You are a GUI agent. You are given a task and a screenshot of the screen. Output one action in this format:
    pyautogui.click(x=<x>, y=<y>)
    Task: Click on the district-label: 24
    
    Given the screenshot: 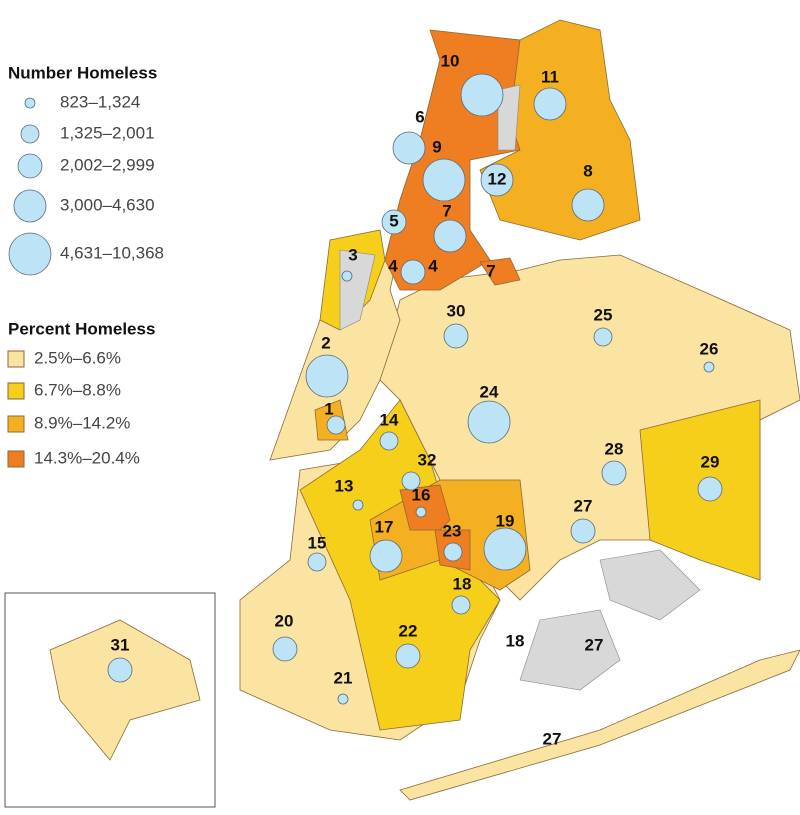 What is the action you would take?
    pyautogui.click(x=489, y=391)
    